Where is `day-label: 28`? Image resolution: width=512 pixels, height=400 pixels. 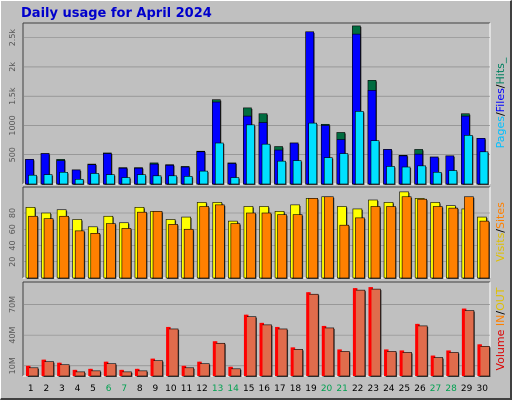
day-label: 28 is located at coordinates (451, 389).